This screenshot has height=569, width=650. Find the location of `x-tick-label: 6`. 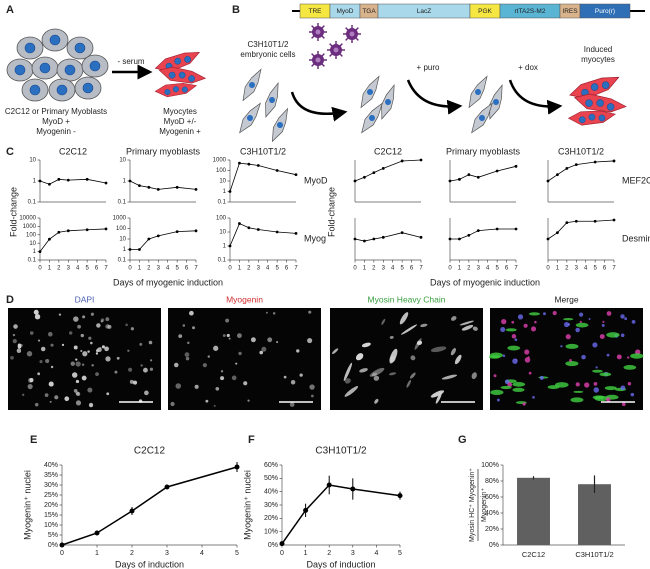

x-tick-label: 6 is located at coordinates (605, 269).